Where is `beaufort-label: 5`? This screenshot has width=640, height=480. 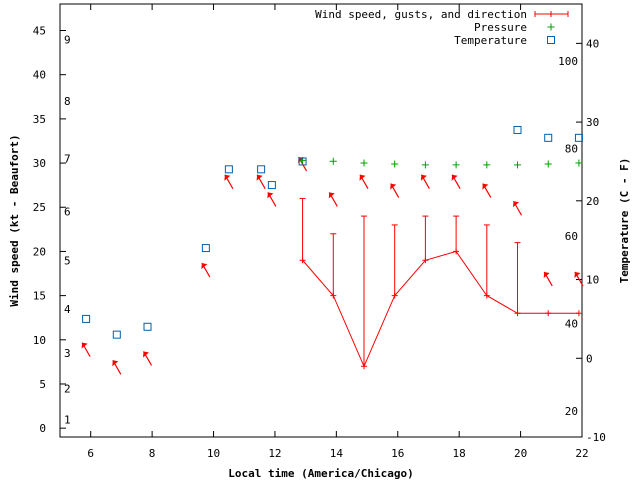 beaufort-label: 5 is located at coordinates (67, 260).